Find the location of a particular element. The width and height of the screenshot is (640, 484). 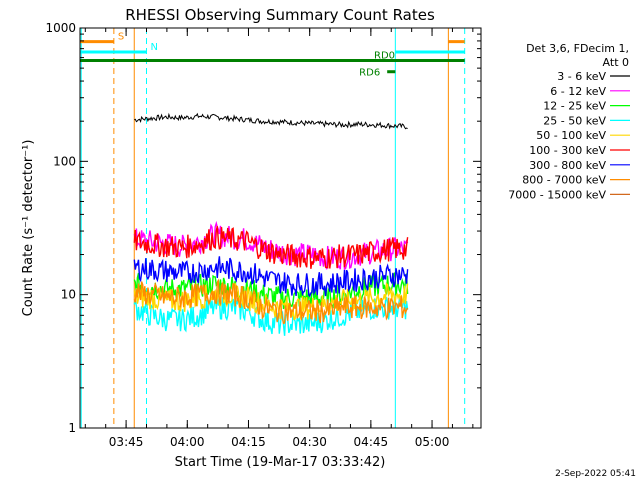

x-axis-label: Start Time (19-Mar-17 03:33:42) is located at coordinates (280, 462).